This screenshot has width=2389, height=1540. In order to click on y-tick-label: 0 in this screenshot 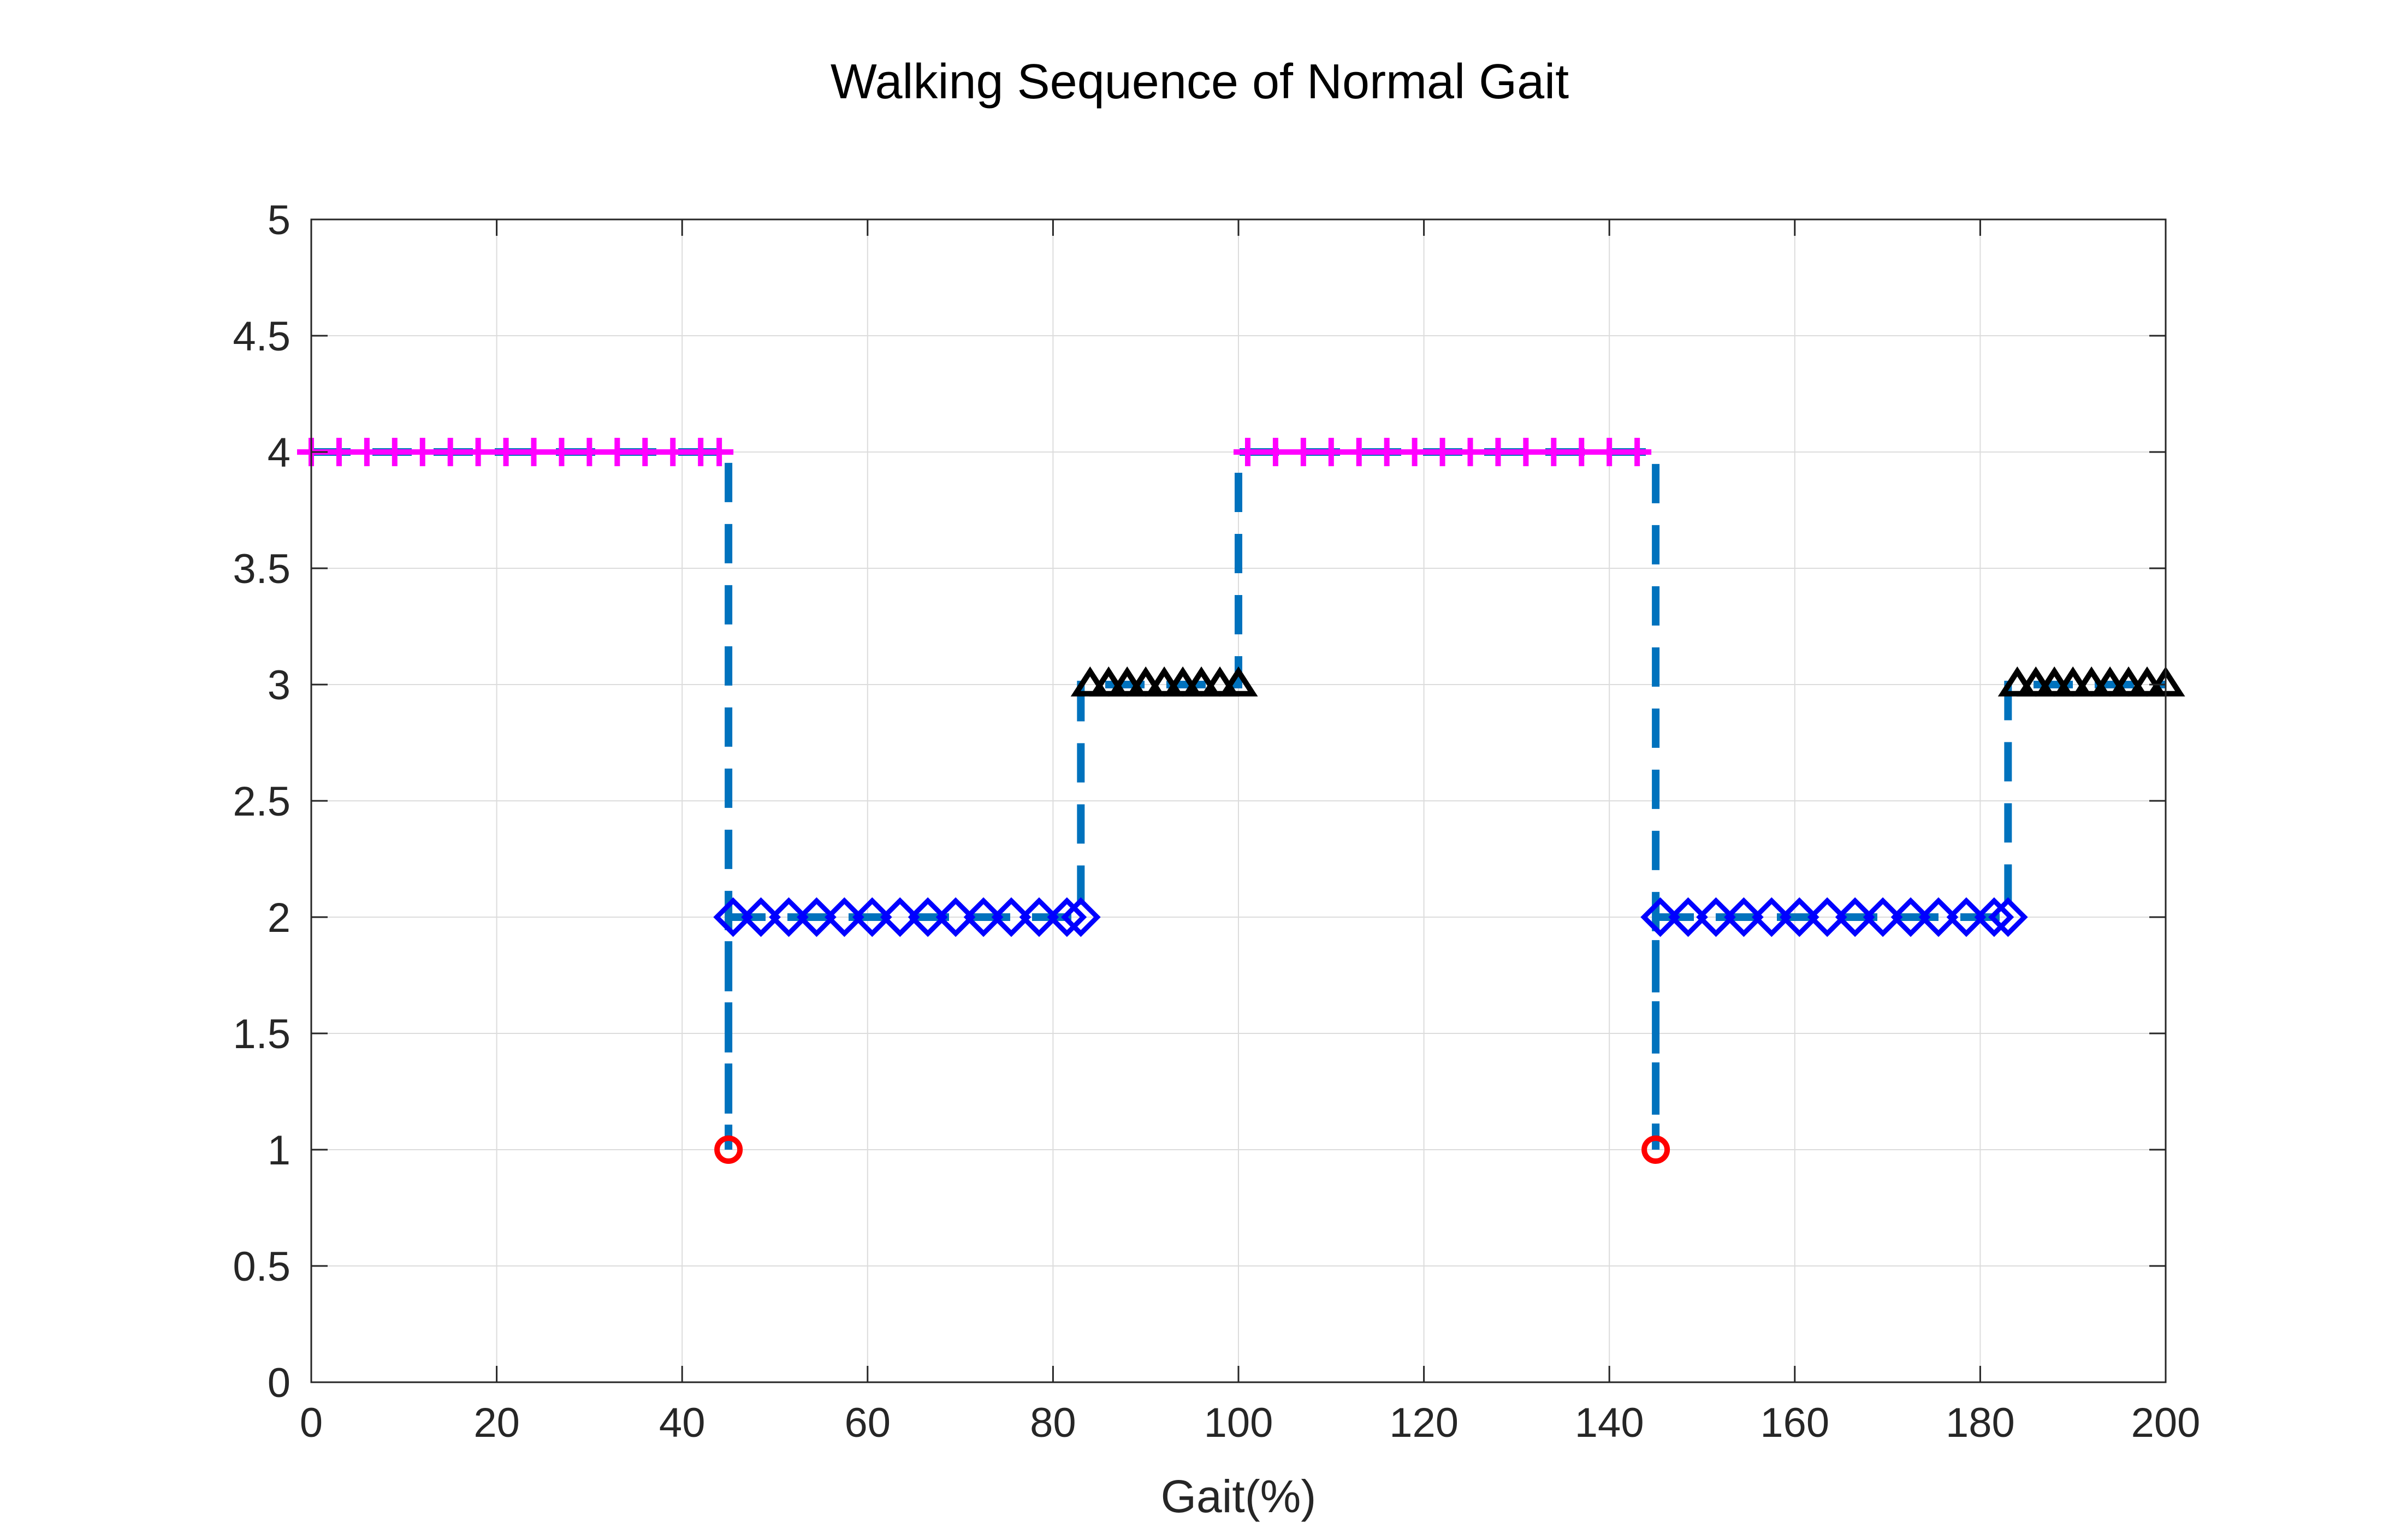, I will do `click(280, 1383)`.